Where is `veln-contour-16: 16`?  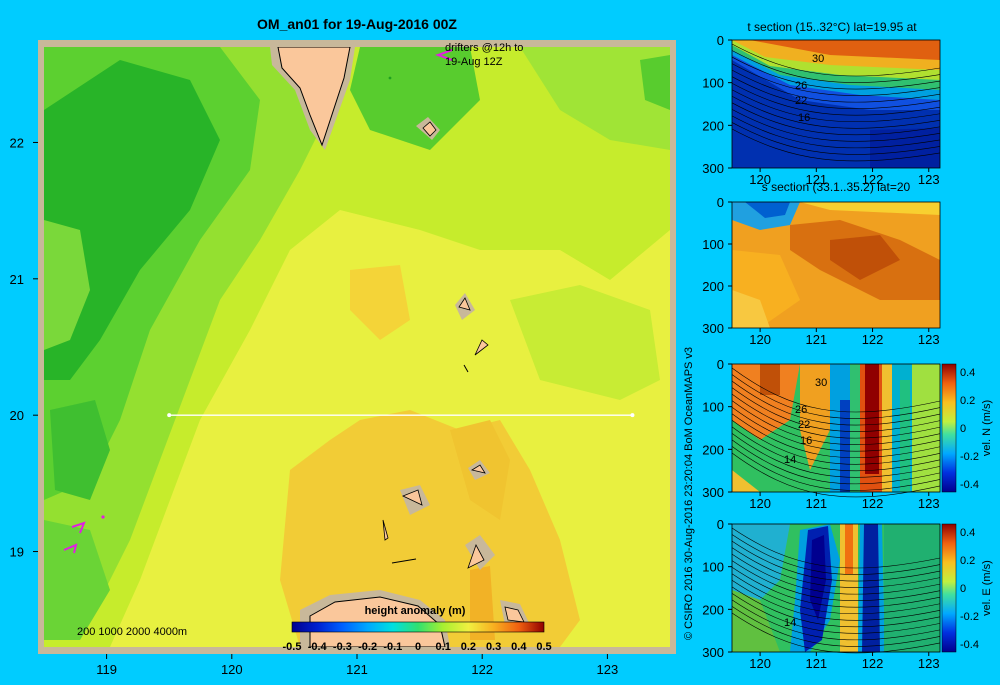 veln-contour-16: 16 is located at coordinates (806, 441).